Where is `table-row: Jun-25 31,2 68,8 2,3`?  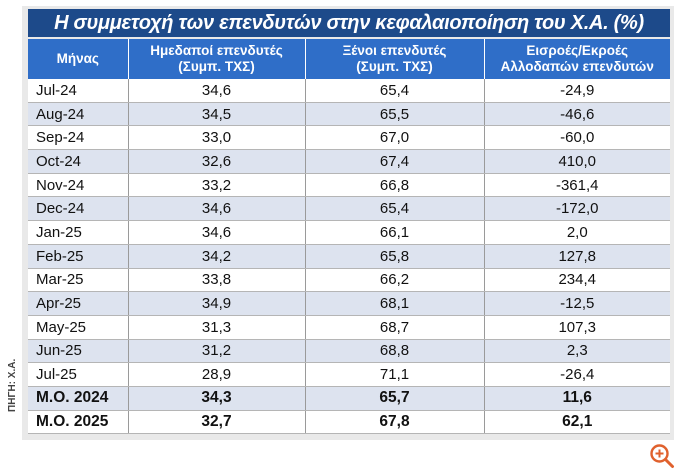
table-row: Jun-25 31,2 68,8 2,3 is located at coordinates (349, 351).